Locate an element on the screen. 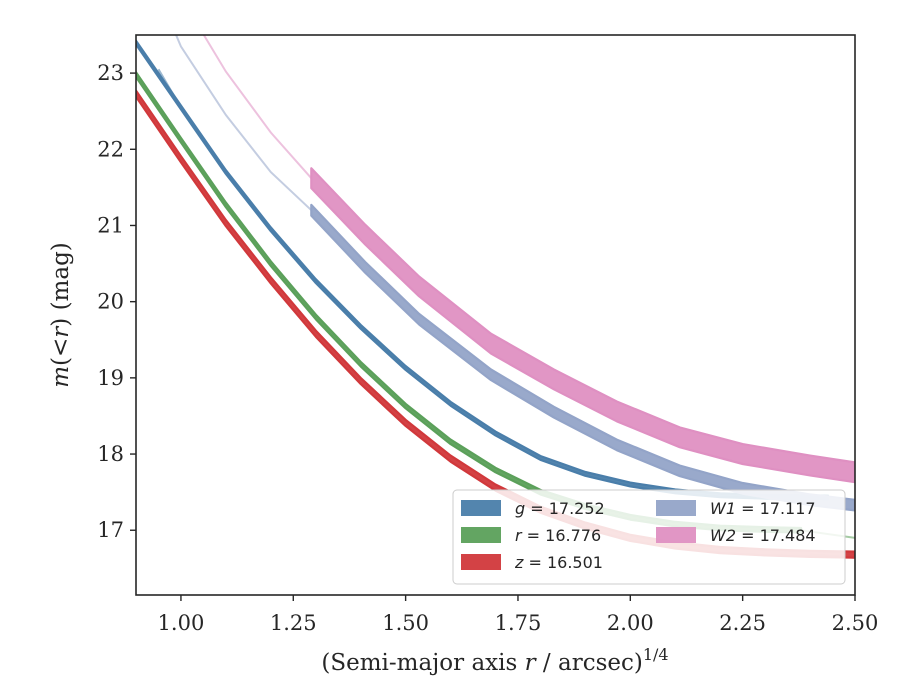  legend-label-value: = 17.252 is located at coordinates (565, 508).